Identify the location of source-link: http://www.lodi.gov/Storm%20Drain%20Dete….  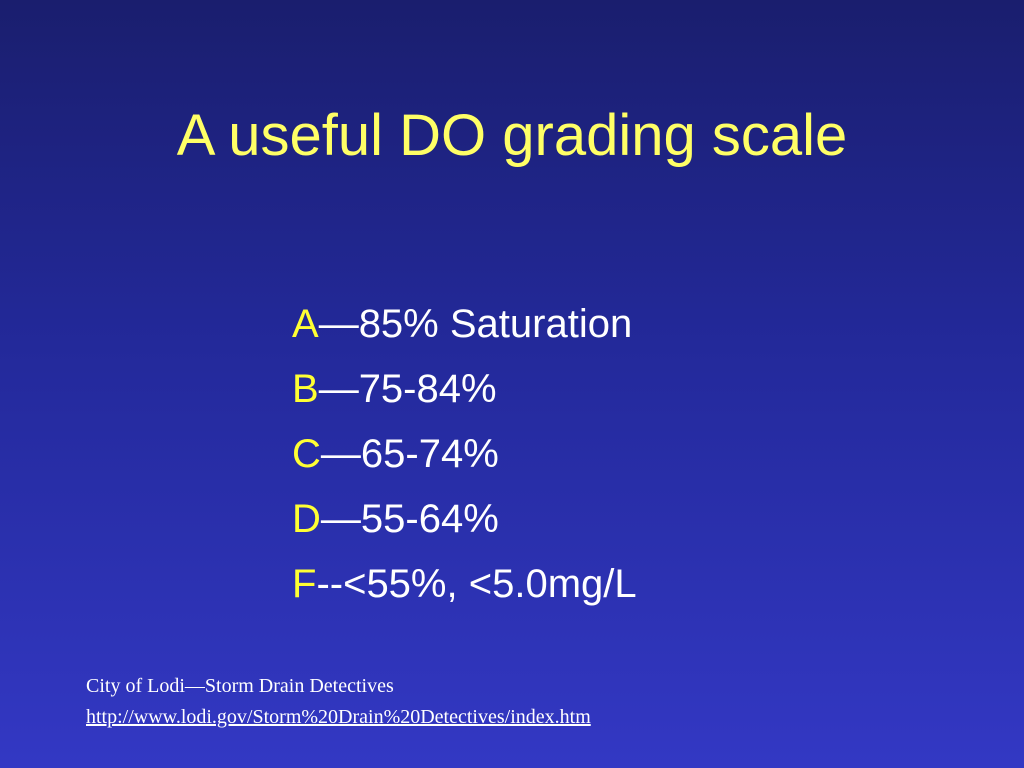
(338, 717).